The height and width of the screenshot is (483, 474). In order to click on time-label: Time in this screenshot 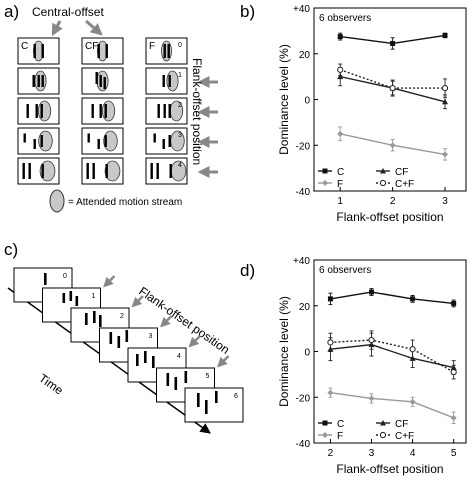, I will do `click(51, 384)`.